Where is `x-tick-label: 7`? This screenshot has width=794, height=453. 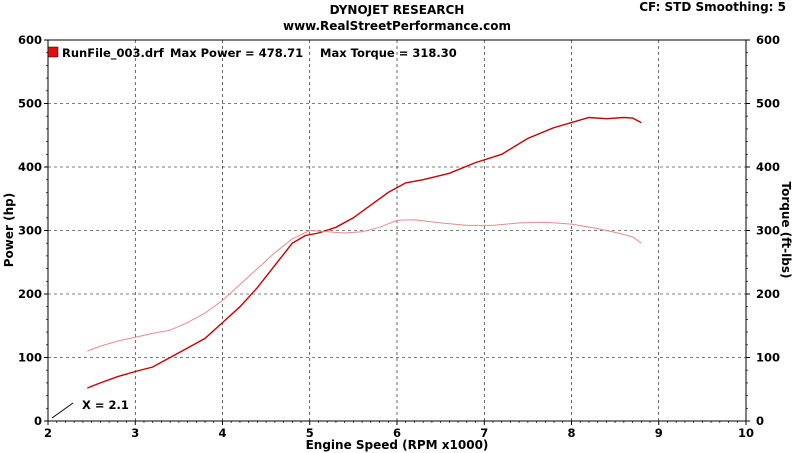 x-tick-label: 7 is located at coordinates (484, 433).